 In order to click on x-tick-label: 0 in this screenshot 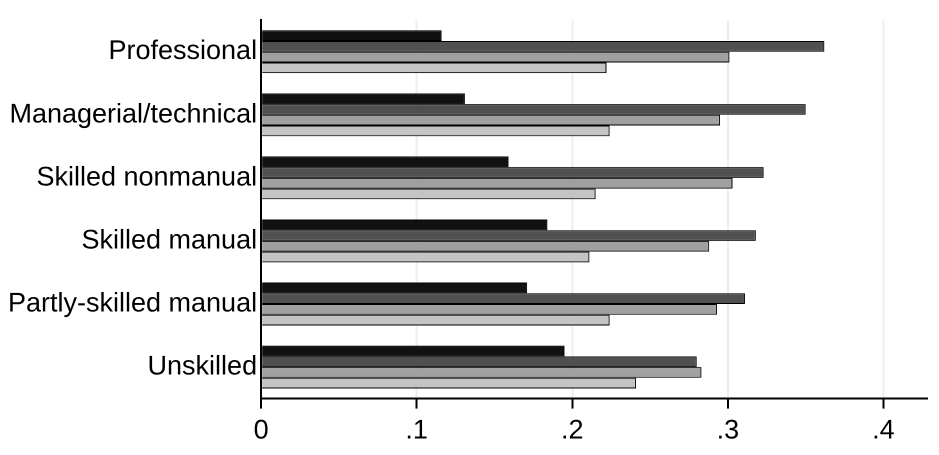, I will do `click(261, 429)`.